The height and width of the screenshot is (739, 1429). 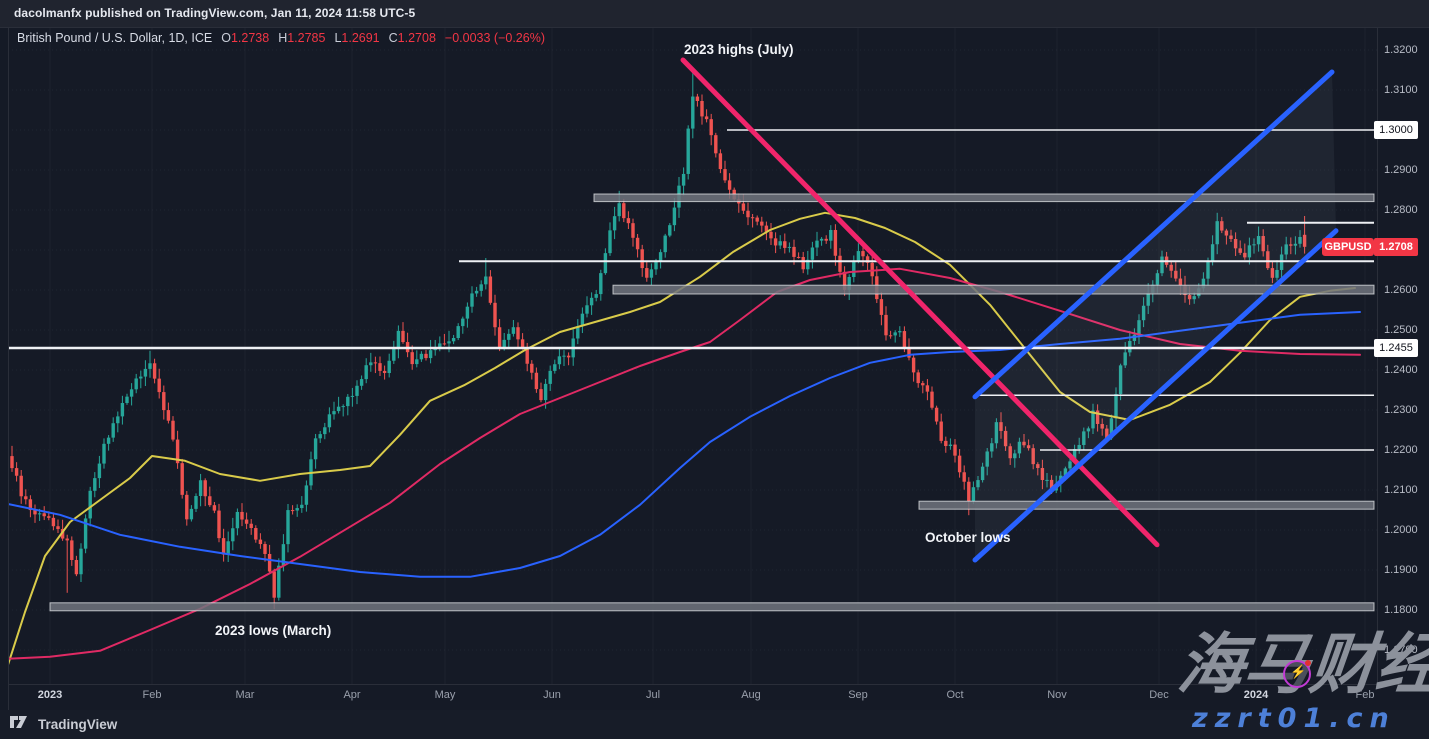 I want to click on price-tick-label: 1.3200, so click(x=1401, y=50).